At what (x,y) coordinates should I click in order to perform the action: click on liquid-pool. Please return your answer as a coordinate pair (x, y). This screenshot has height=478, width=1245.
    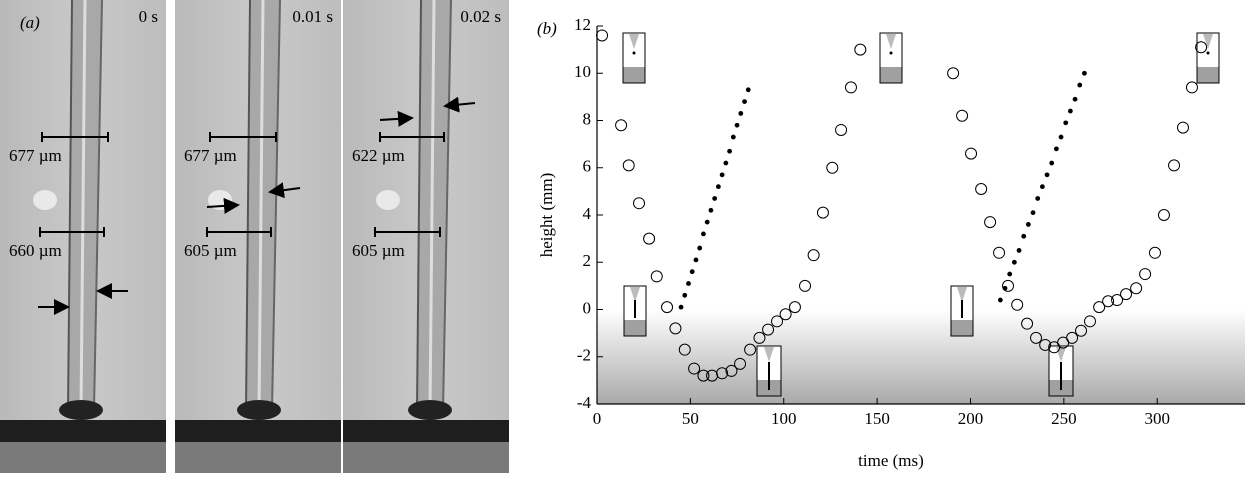
    Looking at the image, I should click on (83, 431).